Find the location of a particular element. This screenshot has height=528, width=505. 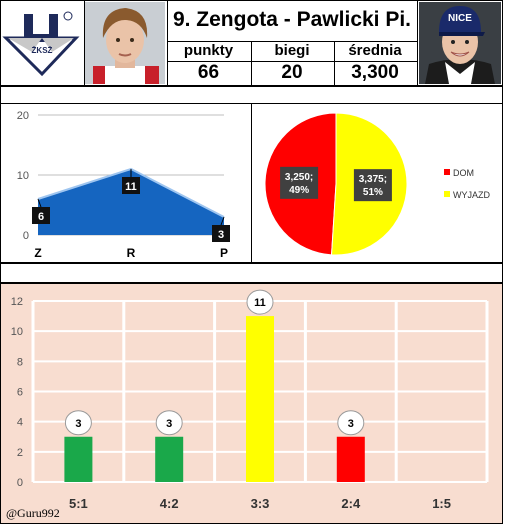

cap-brand-text: NICE is located at coordinates (460, 18).